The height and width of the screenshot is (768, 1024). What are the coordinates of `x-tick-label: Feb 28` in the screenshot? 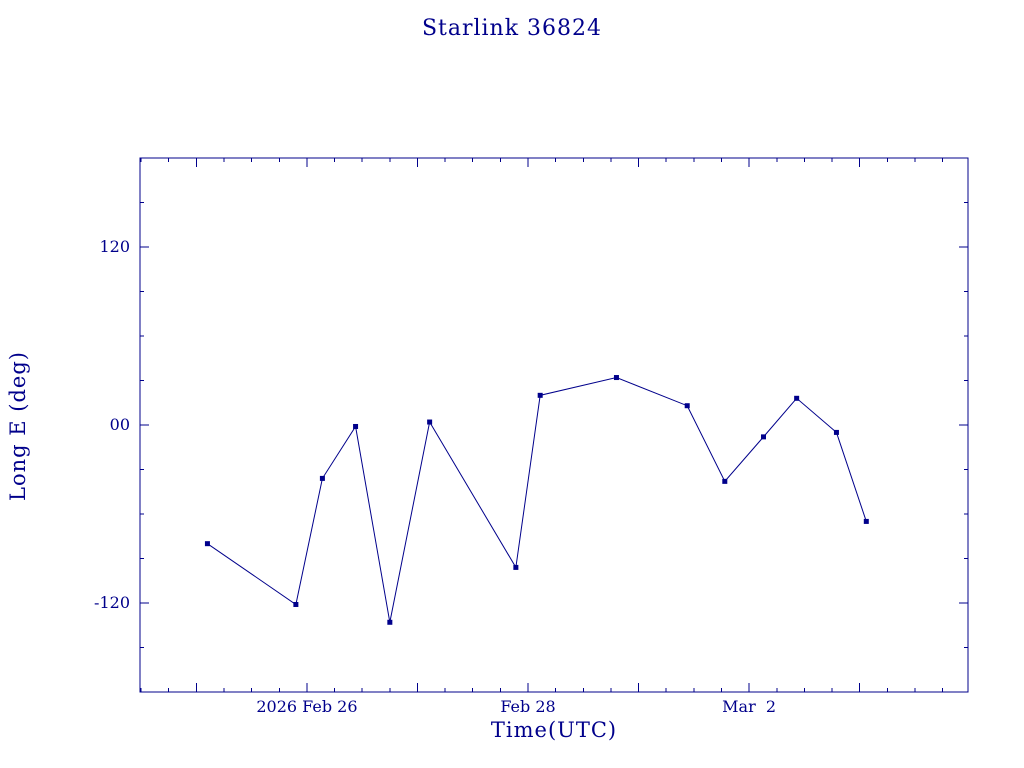 It's located at (527, 706).